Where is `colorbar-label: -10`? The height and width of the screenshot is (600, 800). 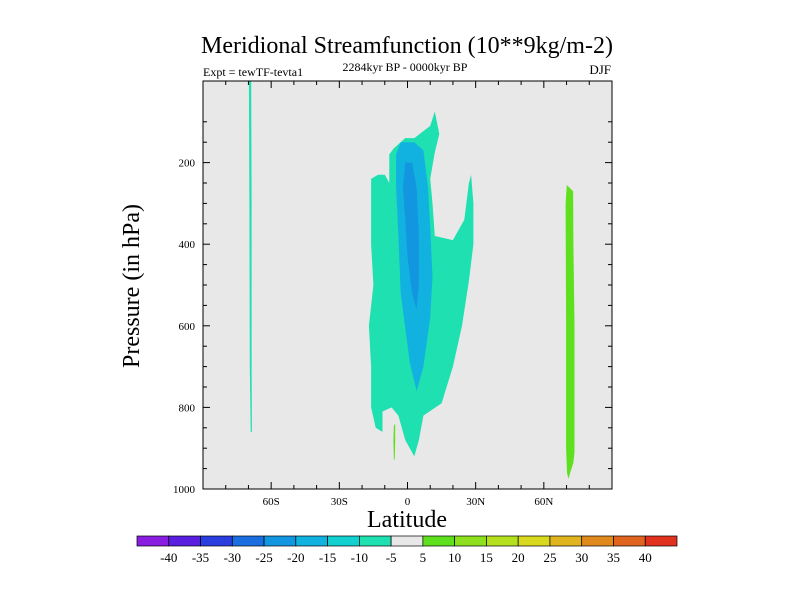 colorbar-label: -10 is located at coordinates (359, 557).